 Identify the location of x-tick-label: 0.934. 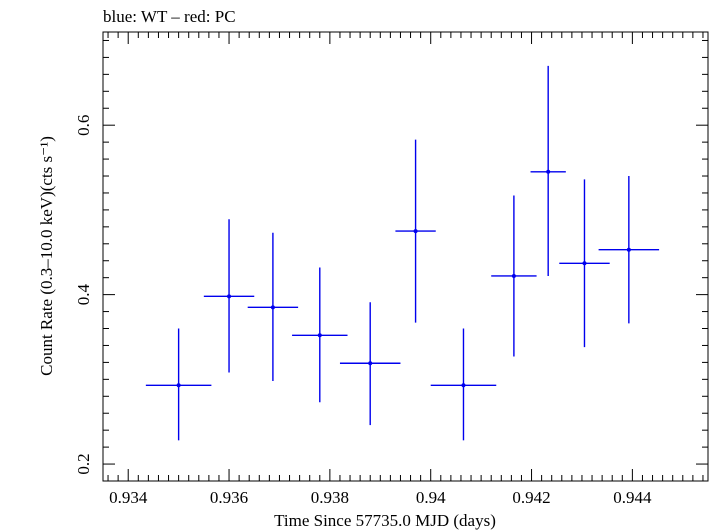
(128, 497).